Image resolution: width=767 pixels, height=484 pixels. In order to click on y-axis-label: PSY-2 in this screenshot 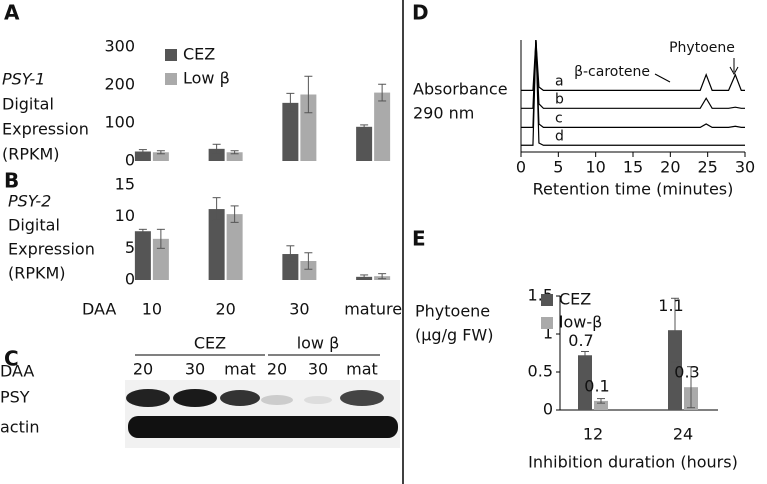, I will do `click(29, 201)`.